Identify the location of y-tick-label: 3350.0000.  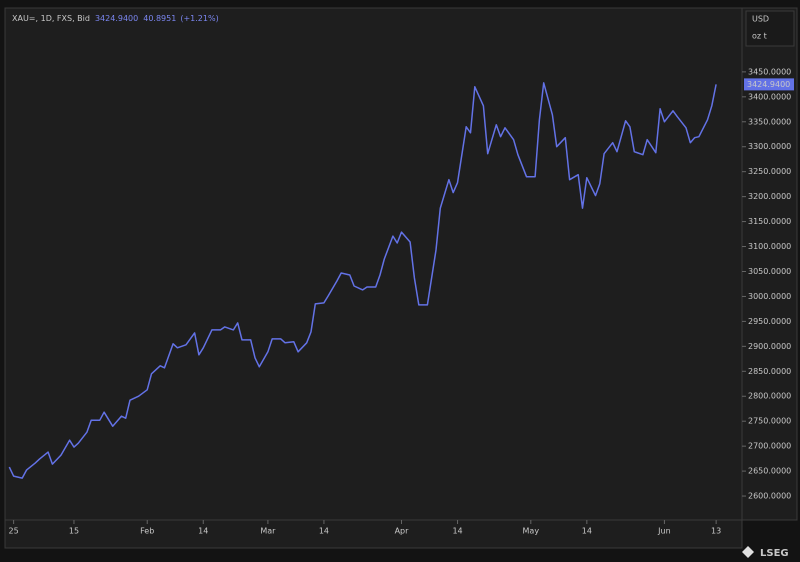
(769, 121).